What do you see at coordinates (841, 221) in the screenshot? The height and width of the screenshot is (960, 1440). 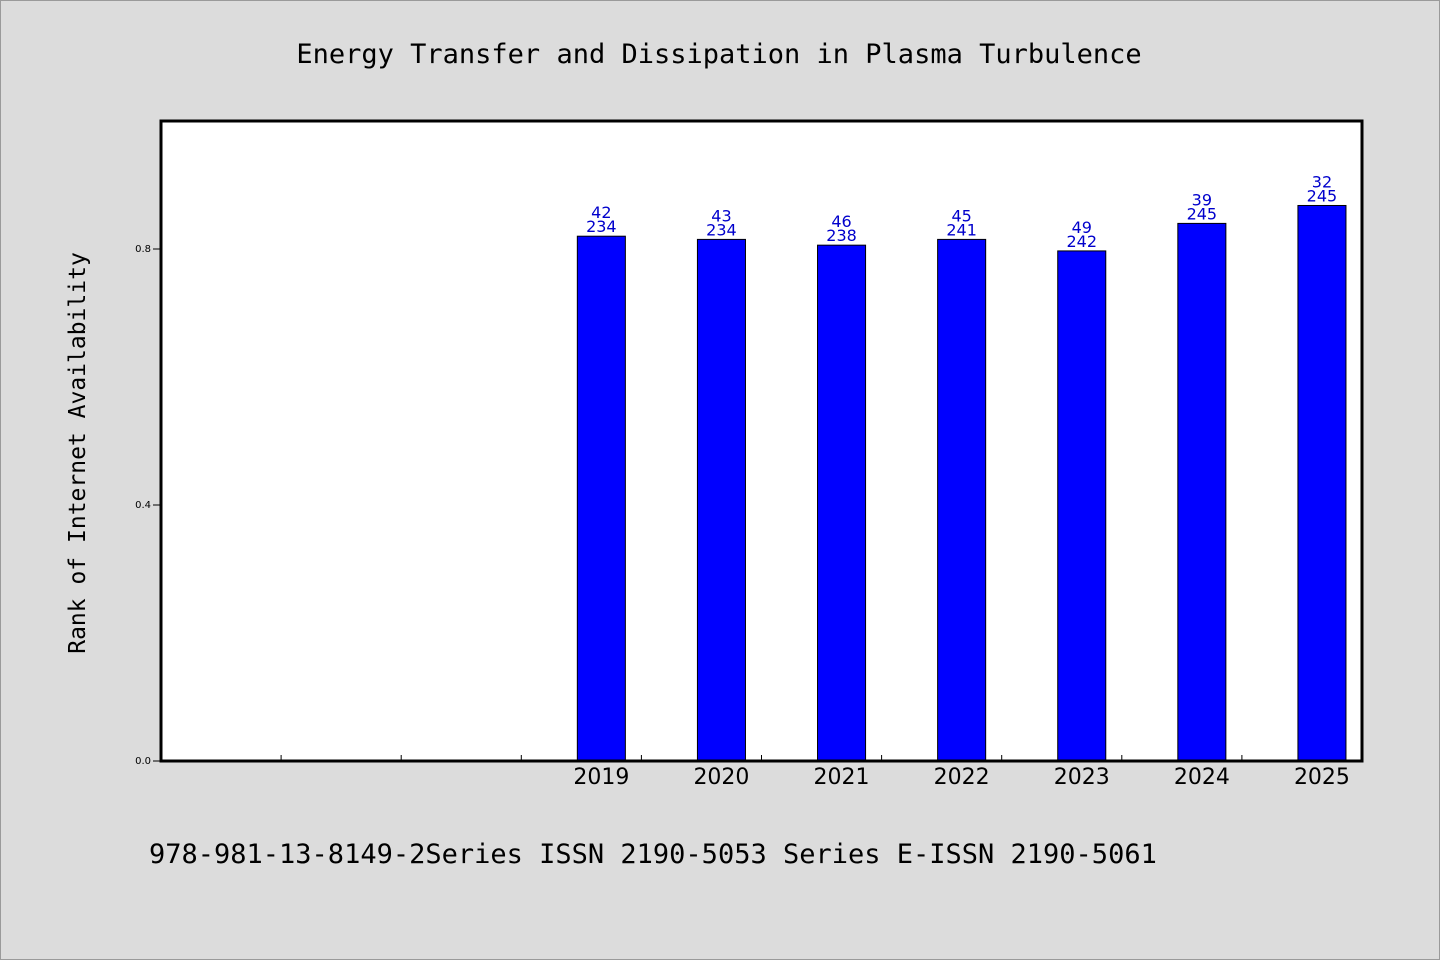 I see `bar-label-top: 46` at bounding box center [841, 221].